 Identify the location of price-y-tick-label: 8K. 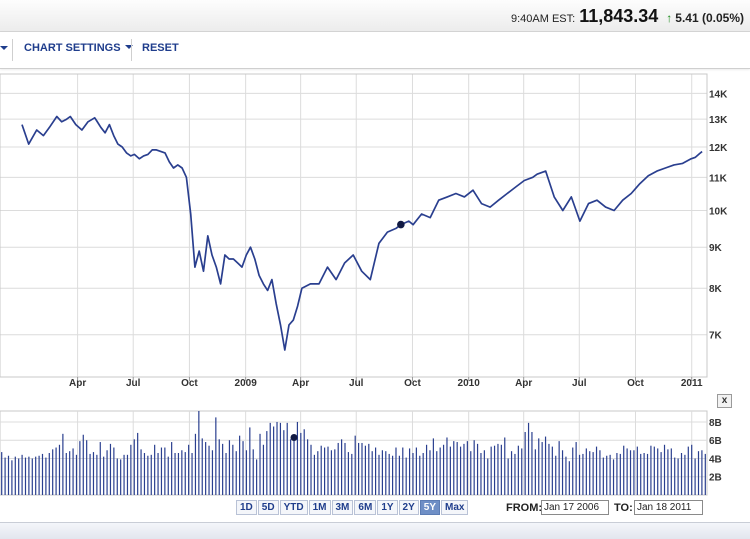
(716, 289).